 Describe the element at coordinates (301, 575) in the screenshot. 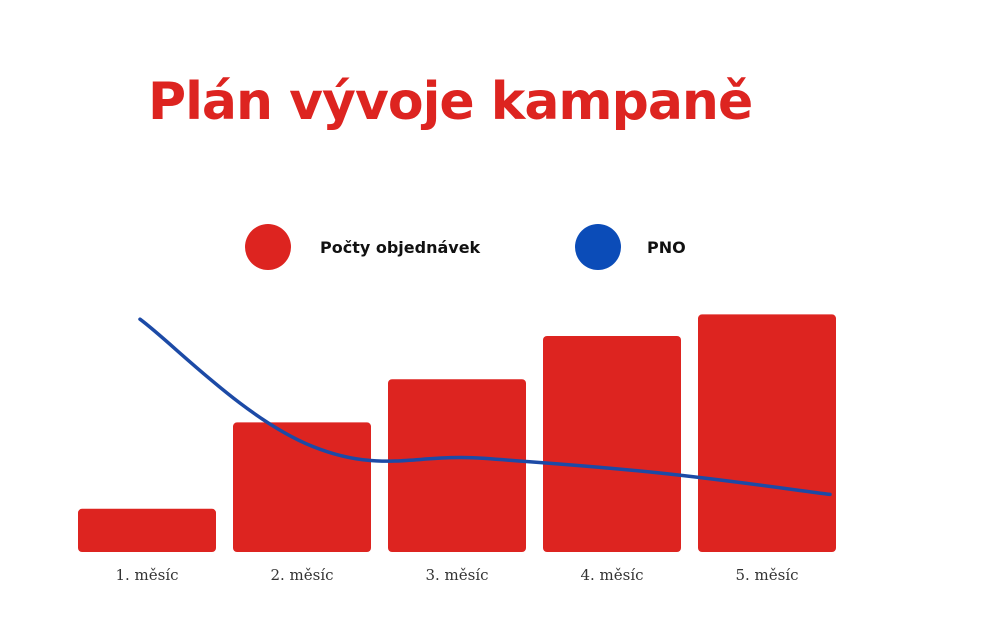

I see `x-tick-label-2: 2. měsíc` at that location.